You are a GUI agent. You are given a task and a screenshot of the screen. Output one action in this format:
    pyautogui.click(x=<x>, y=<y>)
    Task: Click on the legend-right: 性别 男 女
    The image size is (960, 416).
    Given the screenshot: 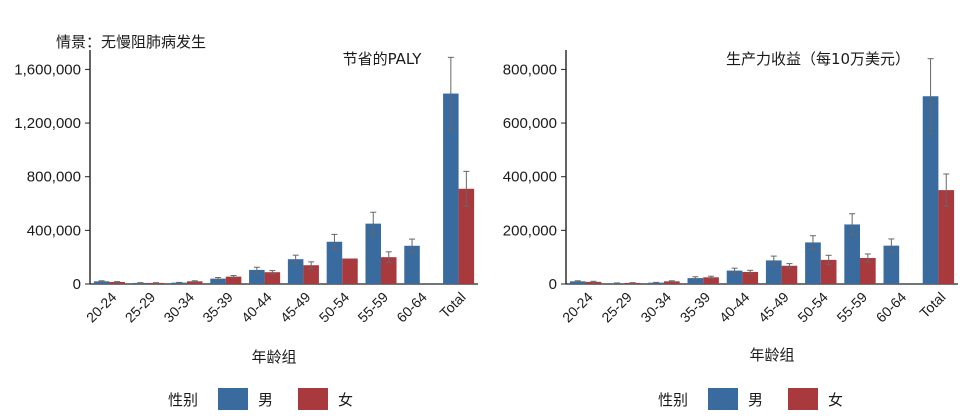 What is the action you would take?
    pyautogui.click(x=750, y=399)
    